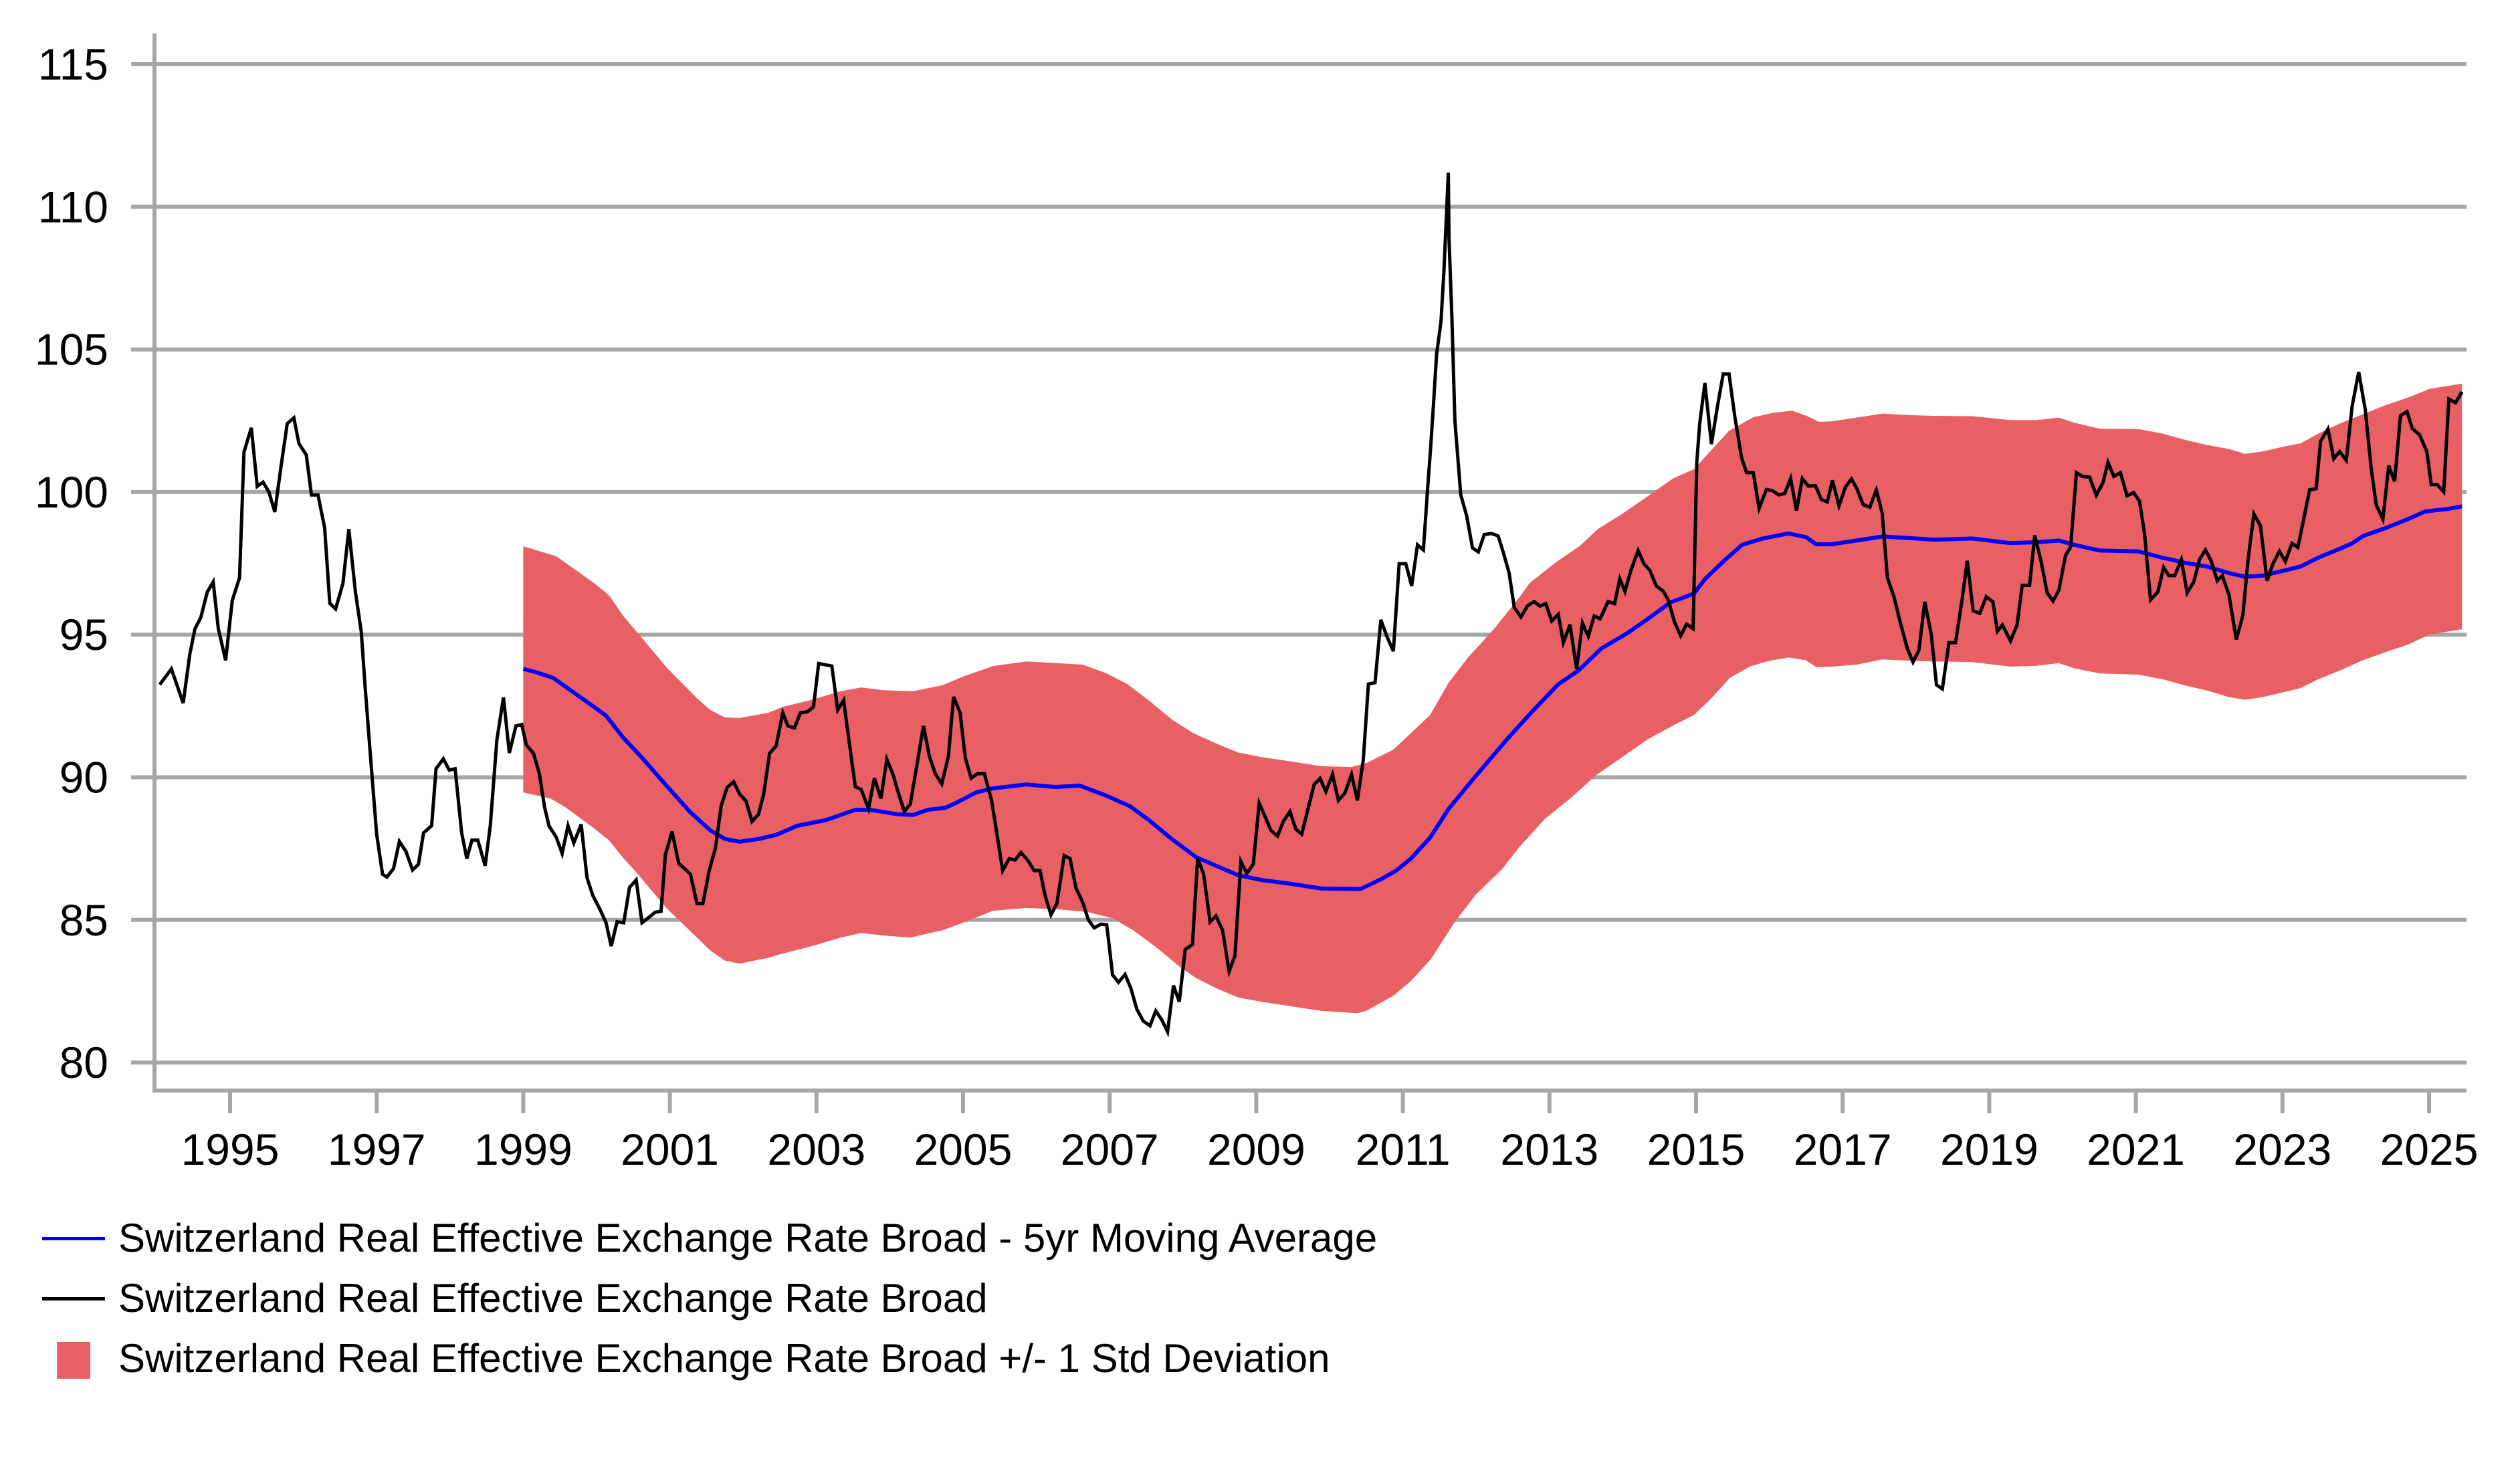 This screenshot has height=1471, width=2520. I want to click on y-tick-label: 90, so click(84, 777).